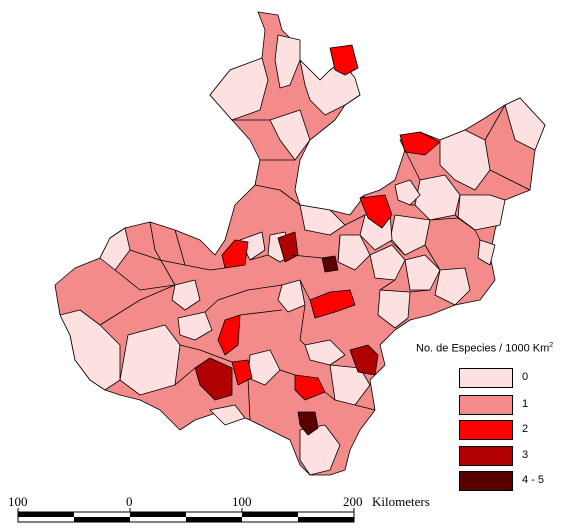  Describe the element at coordinates (525, 429) in the screenshot. I see `legend-label: 2` at that location.